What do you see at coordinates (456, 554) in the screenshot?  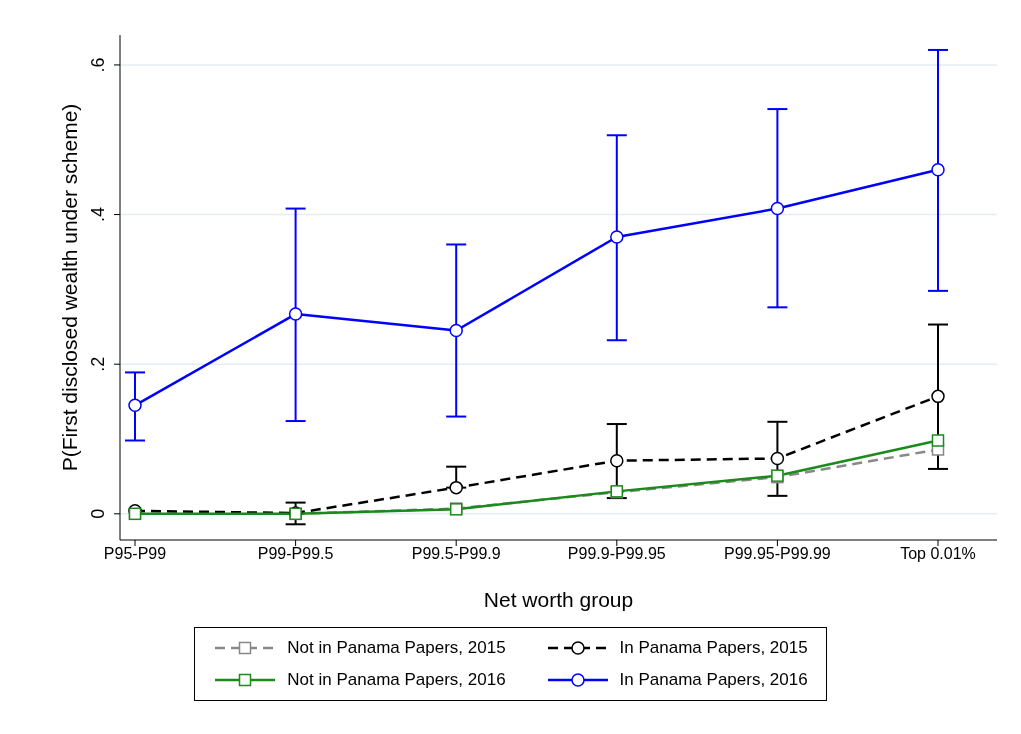 I see `x-tick-label: P99.5-P99.9` at bounding box center [456, 554].